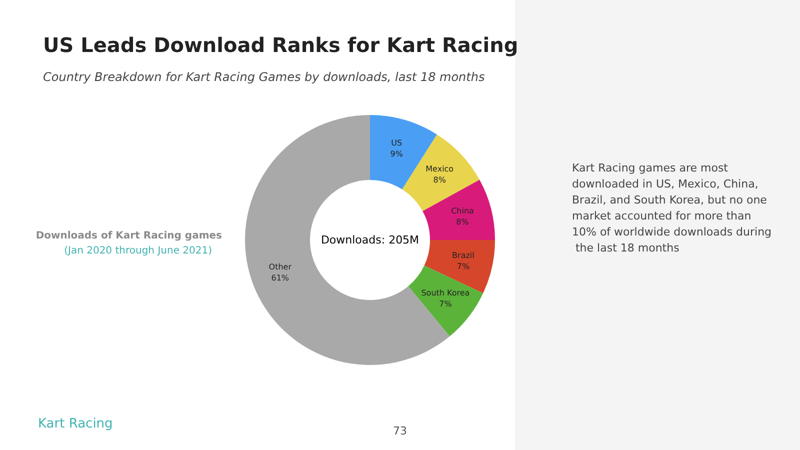 The width and height of the screenshot is (800, 450). I want to click on text: Downloads: 205M, so click(370, 240).